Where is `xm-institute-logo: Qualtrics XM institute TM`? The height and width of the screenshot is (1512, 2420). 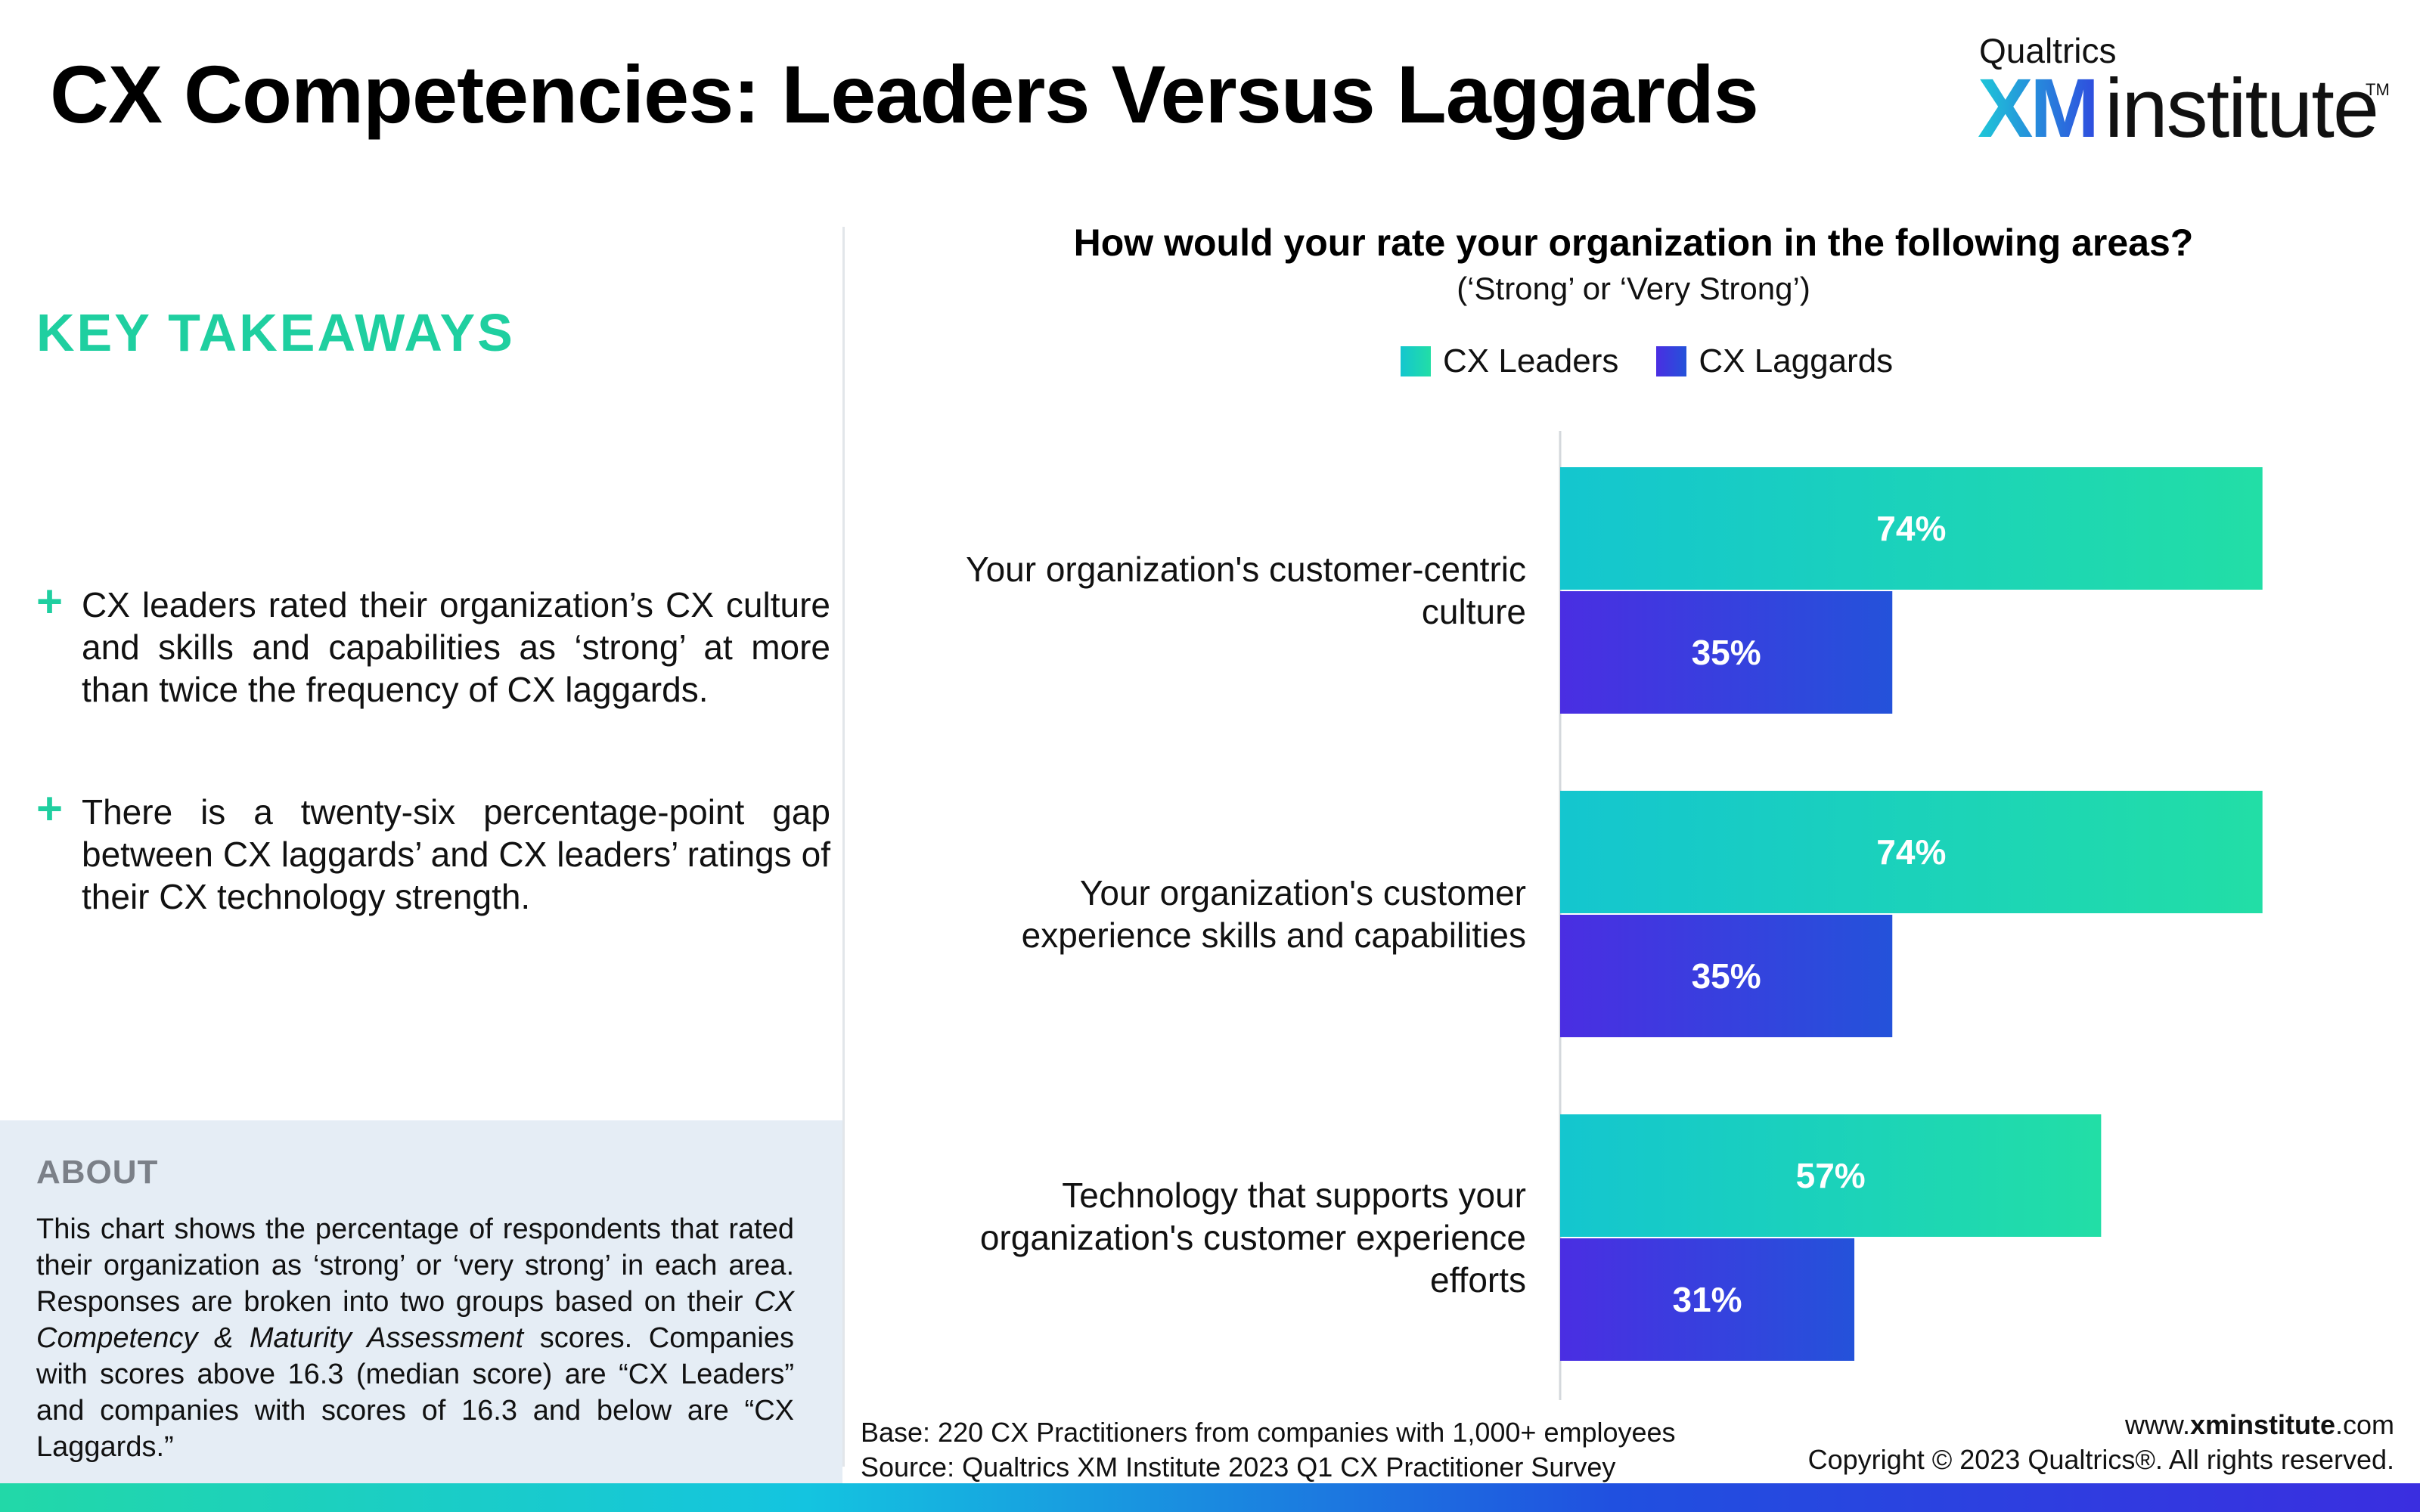
xm-institute-logo: Qualtrics XM institute TM is located at coordinates (2189, 92).